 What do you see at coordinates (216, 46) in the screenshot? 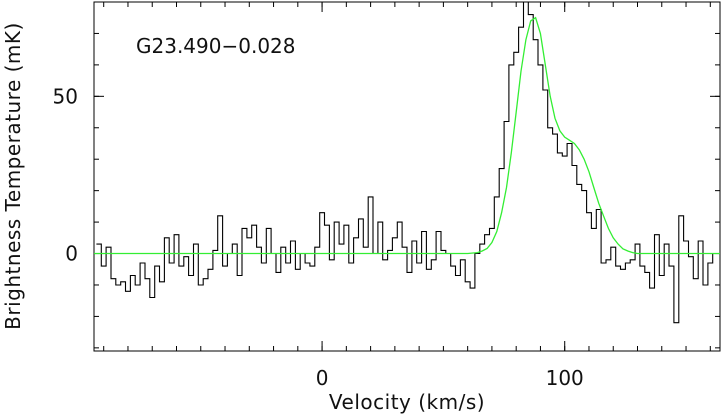
I see `source-name-annotation: G23.490−0.028` at bounding box center [216, 46].